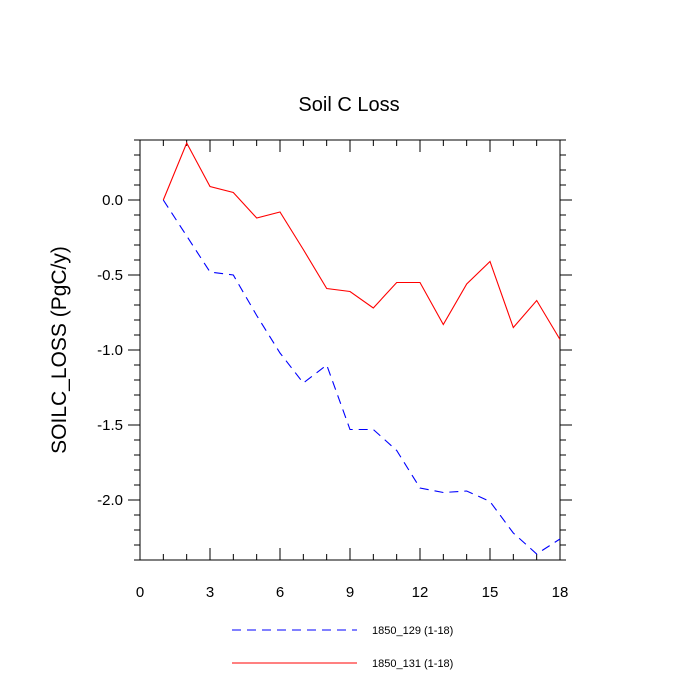 Image resolution: width=700 pixels, height=700 pixels. What do you see at coordinates (59, 350) in the screenshot?
I see `y-axis-label: SOILC_LOSS (PgC/y)` at bounding box center [59, 350].